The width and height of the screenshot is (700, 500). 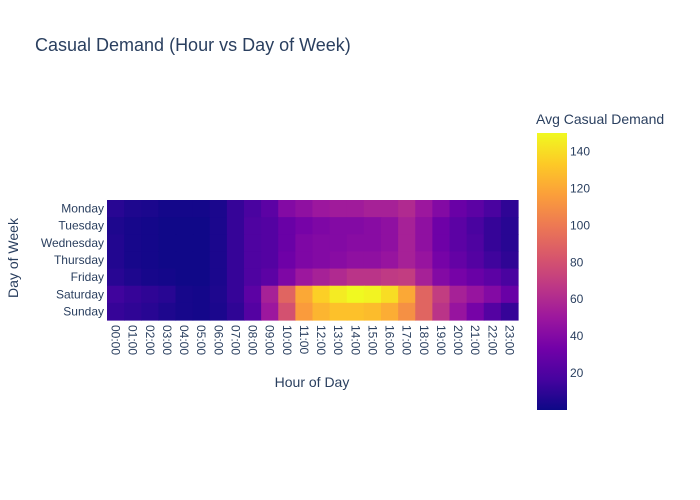 What do you see at coordinates (600, 119) in the screenshot?
I see `colorbar-title: Avg Casual Demand` at bounding box center [600, 119].